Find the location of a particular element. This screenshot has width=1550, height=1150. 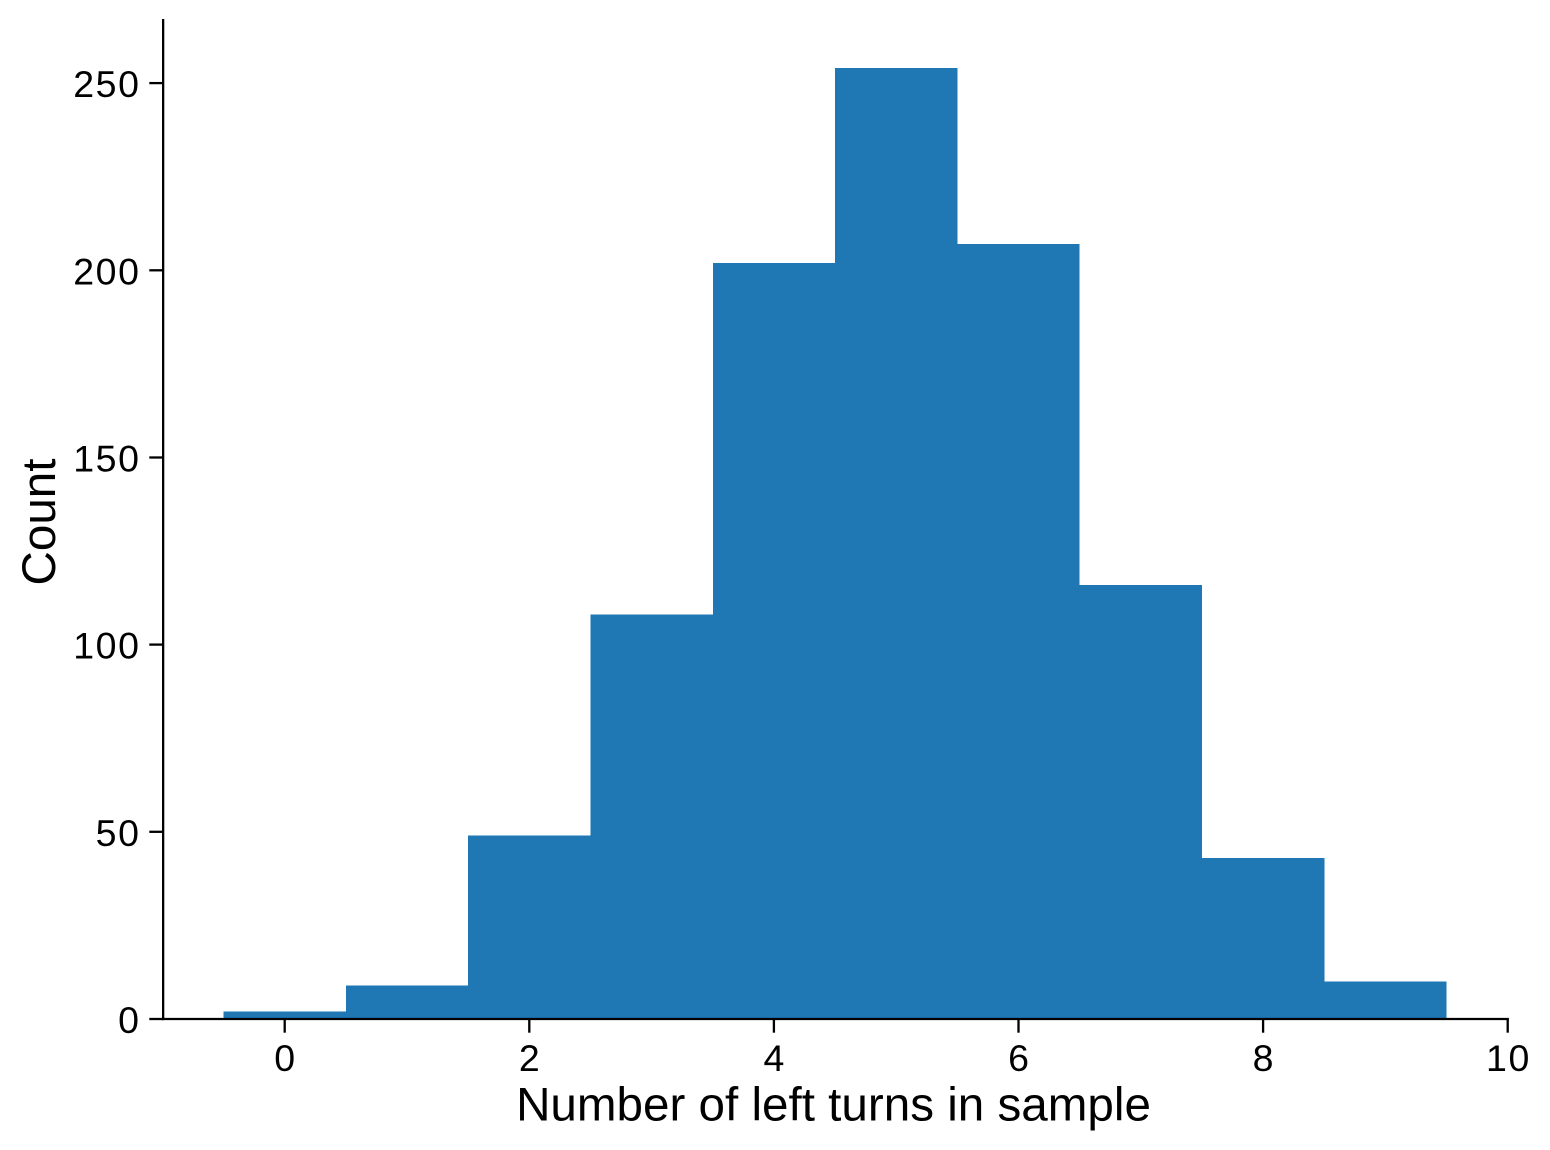

svg-text: 8 is located at coordinates (1264, 1058).